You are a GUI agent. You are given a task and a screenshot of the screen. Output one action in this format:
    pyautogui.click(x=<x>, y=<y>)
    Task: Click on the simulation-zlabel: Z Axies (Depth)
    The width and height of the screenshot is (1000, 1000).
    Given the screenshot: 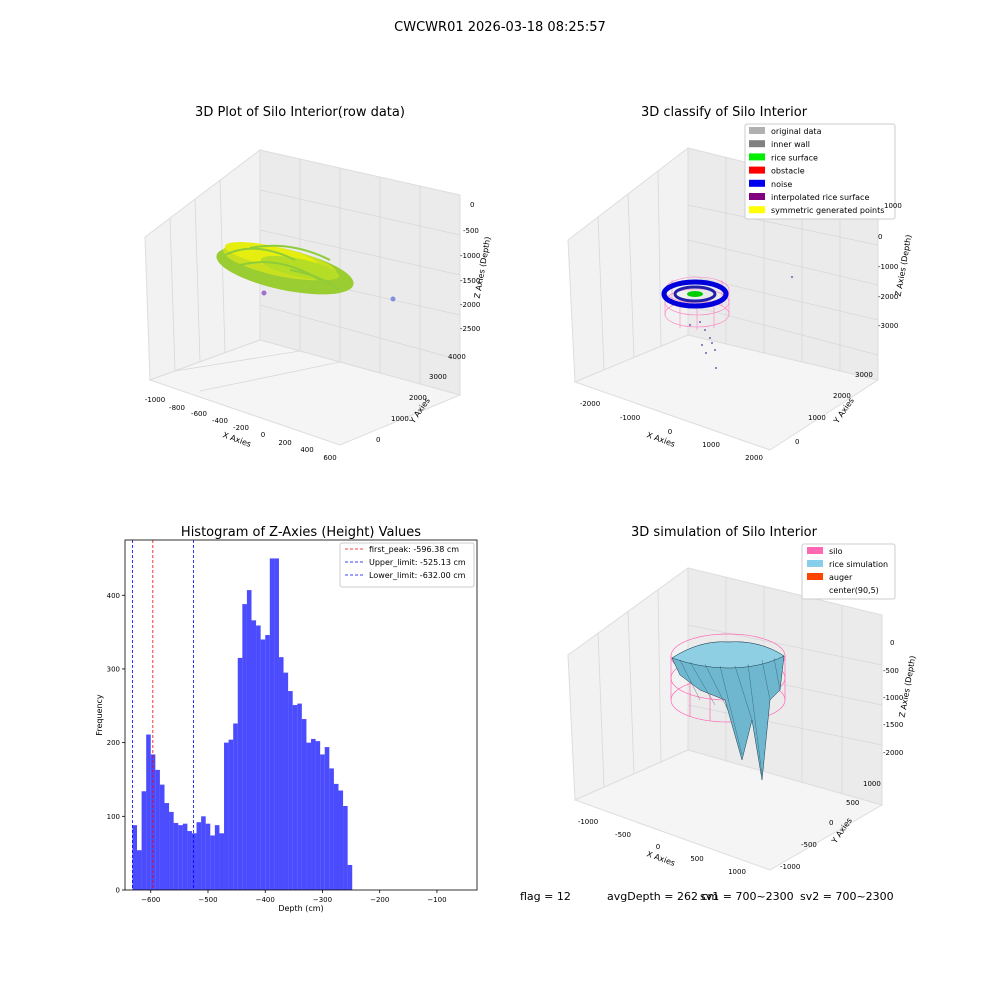 What is the action you would take?
    pyautogui.click(x=908, y=686)
    